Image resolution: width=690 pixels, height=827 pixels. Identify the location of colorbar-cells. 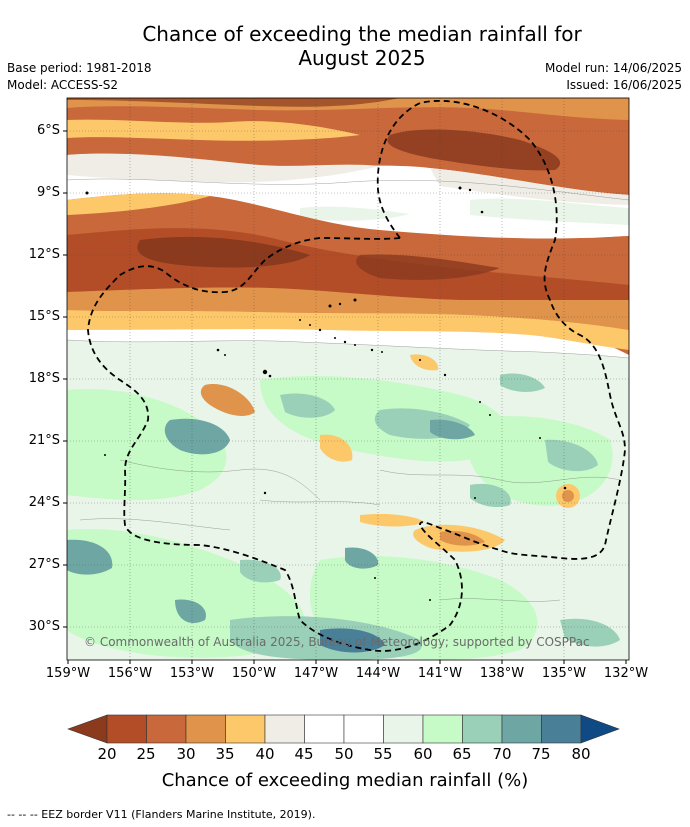
(343, 729).